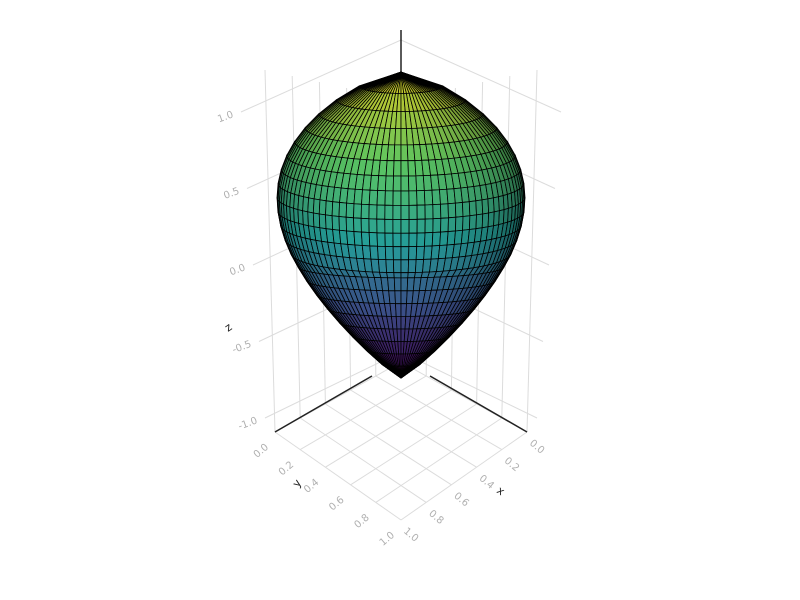 This screenshot has width=800, height=600. What do you see at coordinates (242, 347) in the screenshot?
I see `z-tick-label: -0.5` at bounding box center [242, 347].